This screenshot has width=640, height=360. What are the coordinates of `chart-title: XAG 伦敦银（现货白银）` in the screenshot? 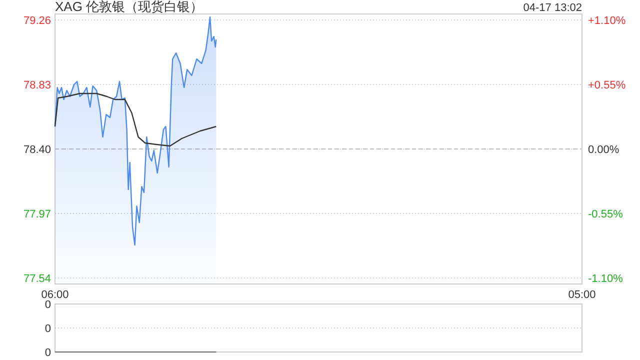 It's located at (129, 7).